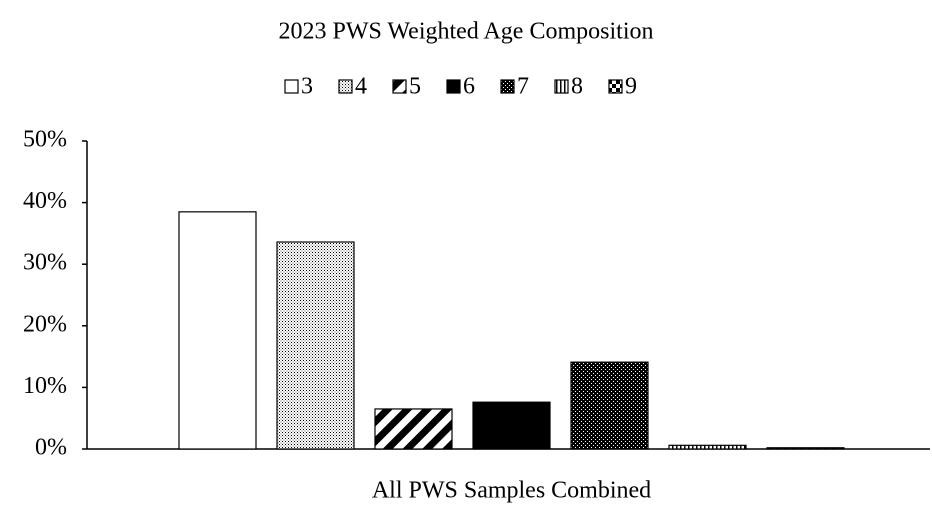 This screenshot has height=508, width=932. What do you see at coordinates (45, 386) in the screenshot?
I see `y-tick-label: 10%` at bounding box center [45, 386].